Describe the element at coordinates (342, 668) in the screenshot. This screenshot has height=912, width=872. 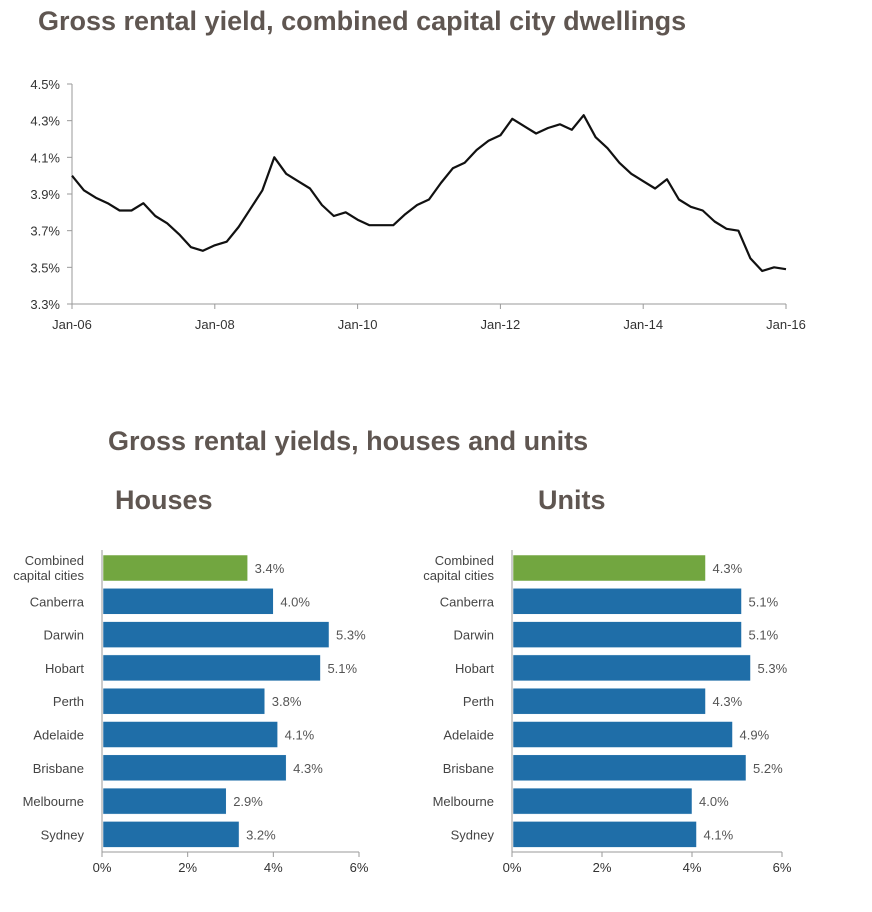
I see `houses-value-label: 5.1%` at that location.